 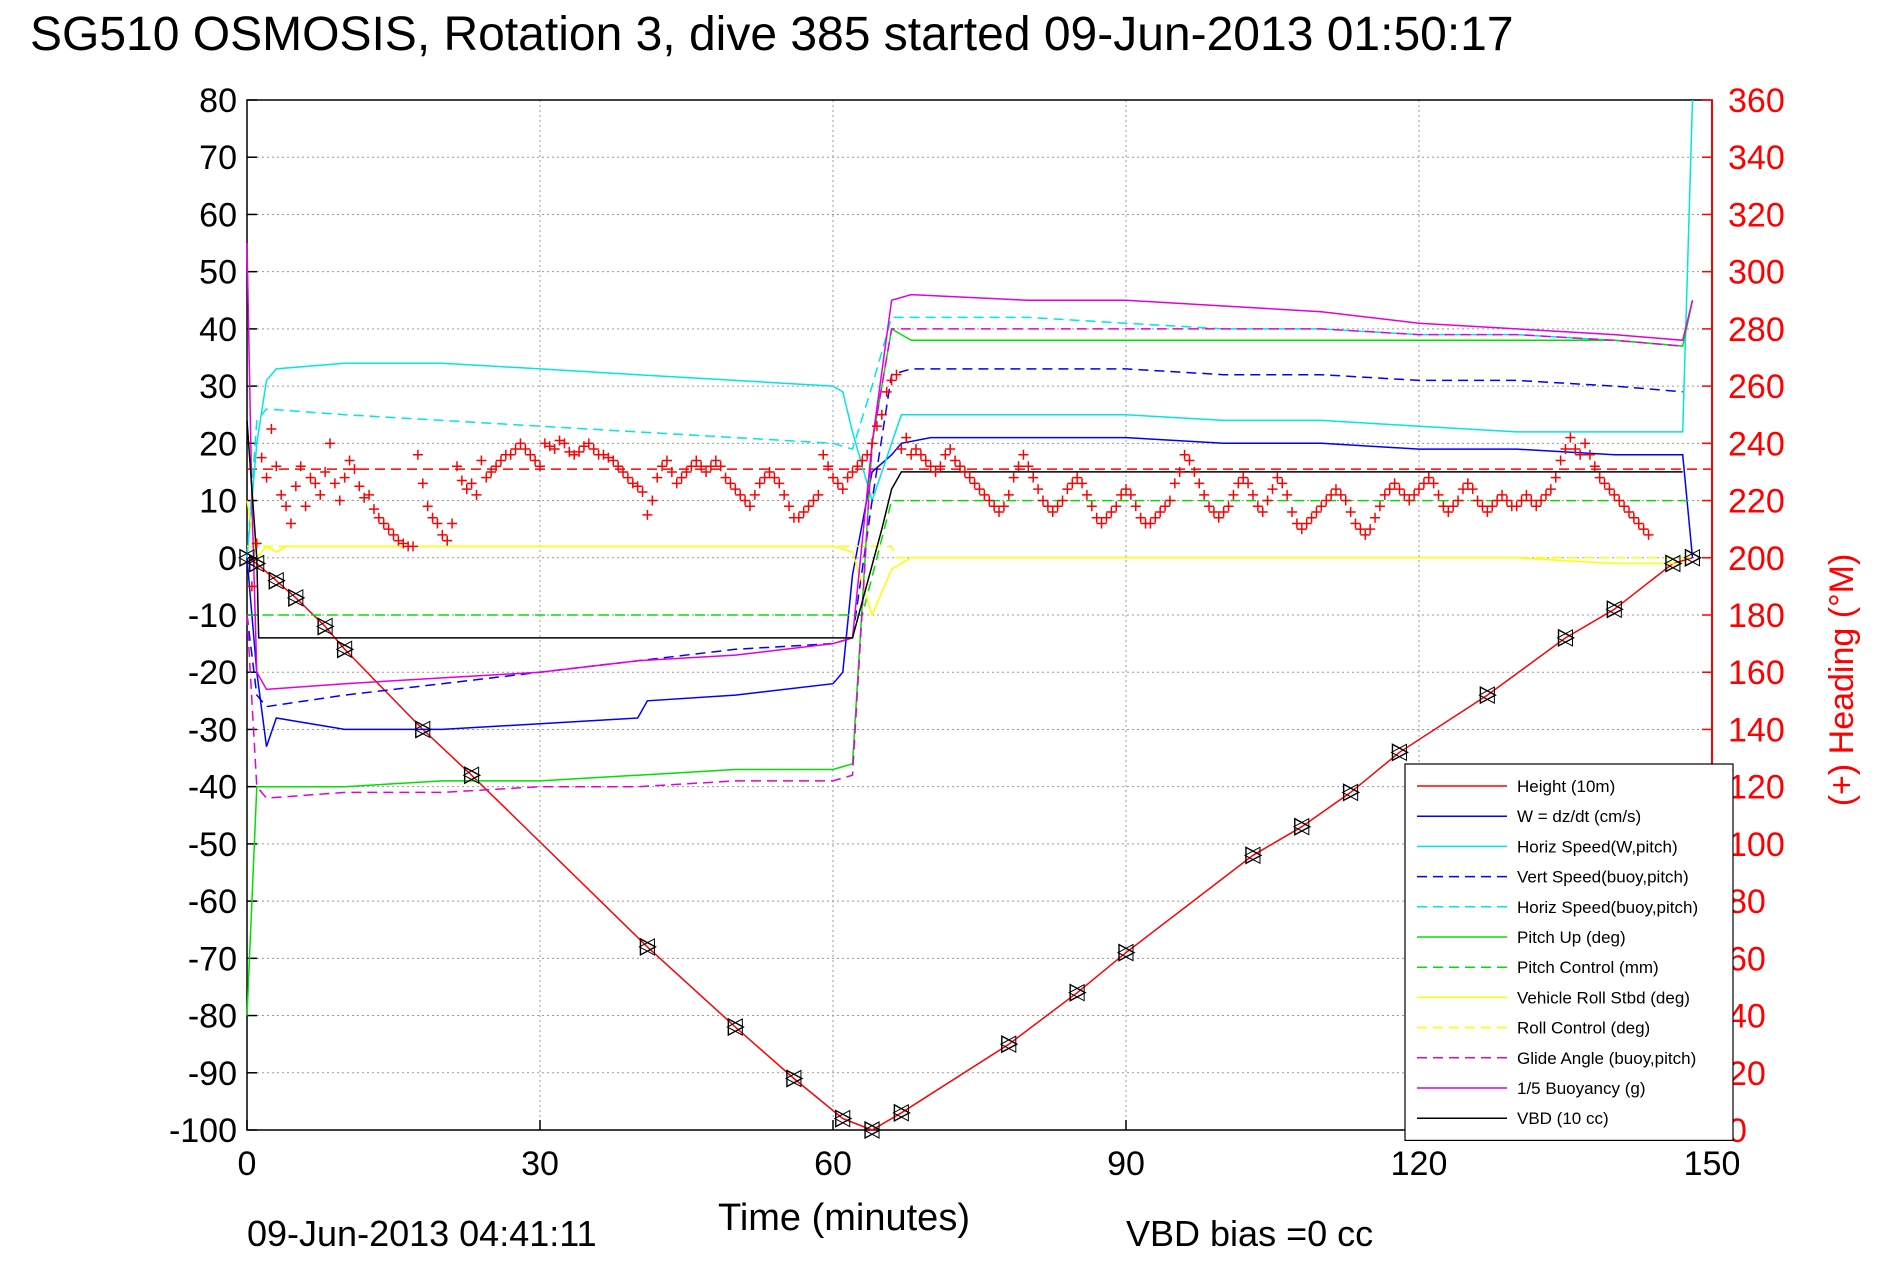 What do you see at coordinates (1569, 952) in the screenshot?
I see `legend-box` at bounding box center [1569, 952].